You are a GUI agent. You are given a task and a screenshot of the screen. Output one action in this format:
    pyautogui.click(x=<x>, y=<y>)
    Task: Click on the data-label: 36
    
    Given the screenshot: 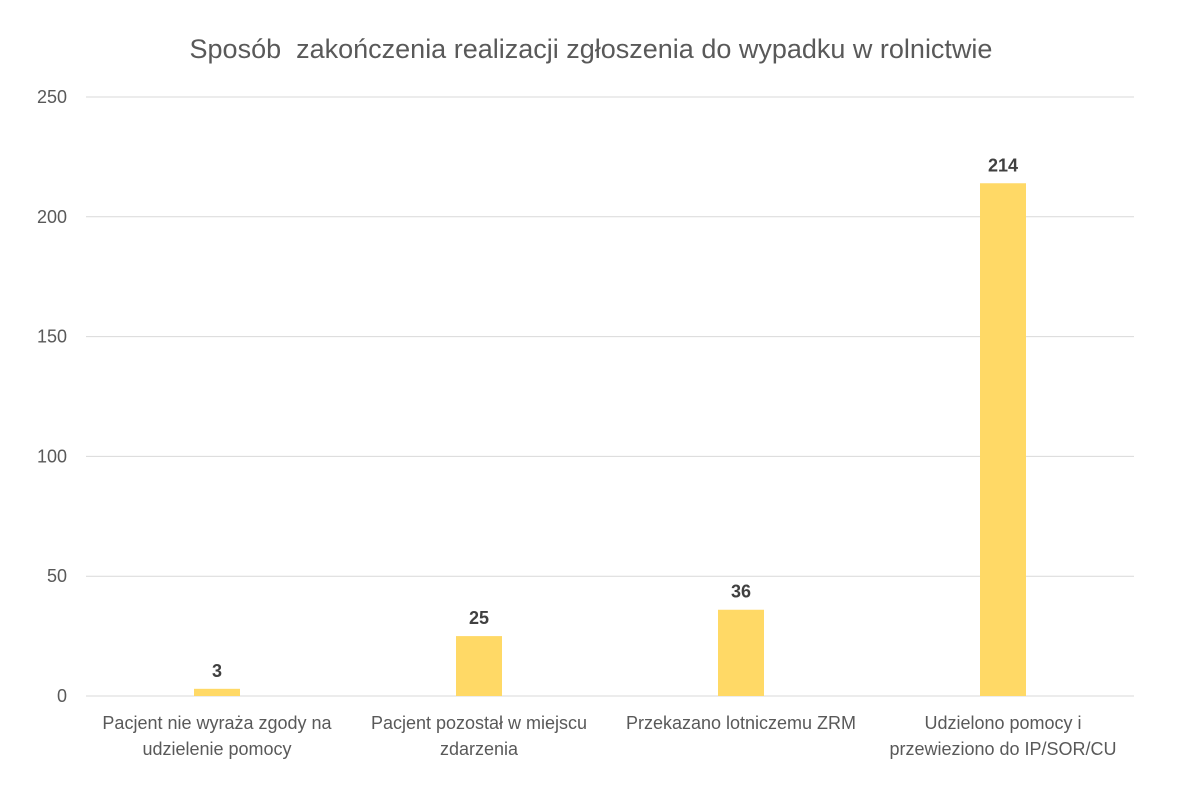 What is the action you would take?
    pyautogui.click(x=741, y=592)
    